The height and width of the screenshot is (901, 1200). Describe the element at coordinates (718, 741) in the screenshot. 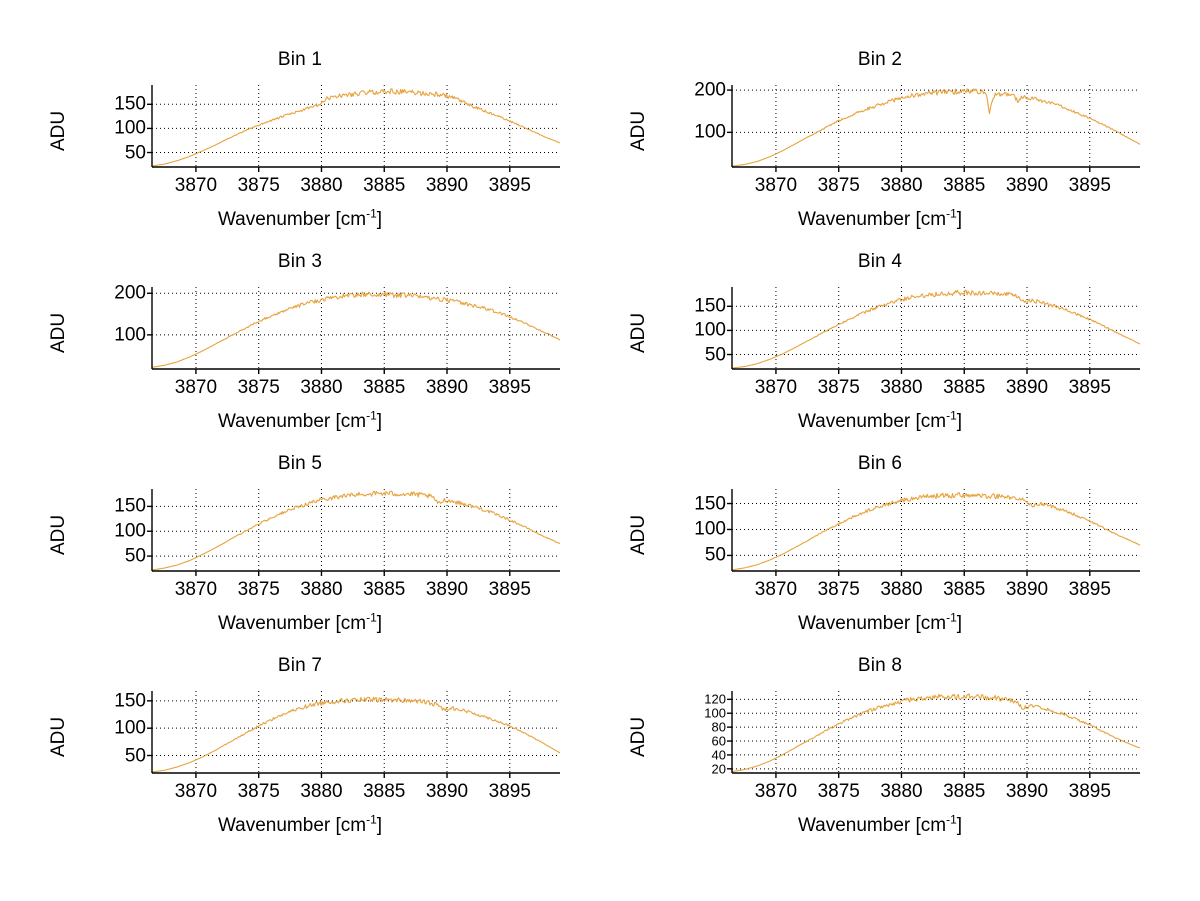

I see `y-tick-label: 60` at that location.